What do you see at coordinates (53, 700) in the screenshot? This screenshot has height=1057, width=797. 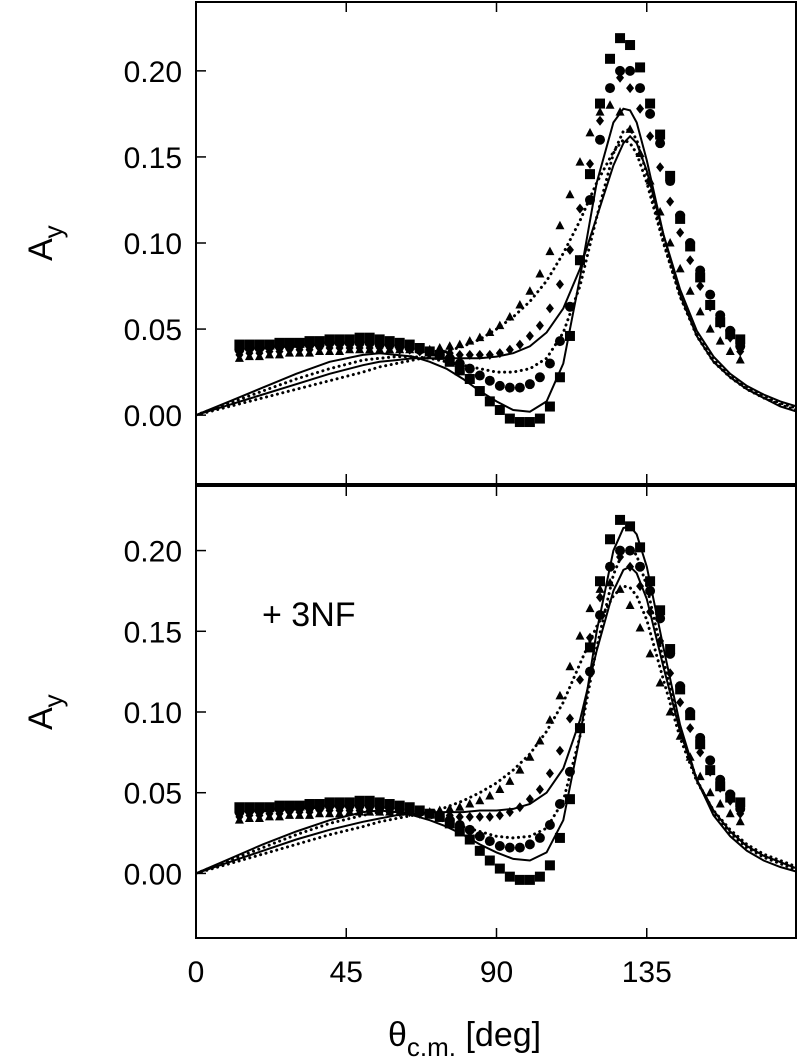 I see `y-axis-label-subscript: y` at bounding box center [53, 700].